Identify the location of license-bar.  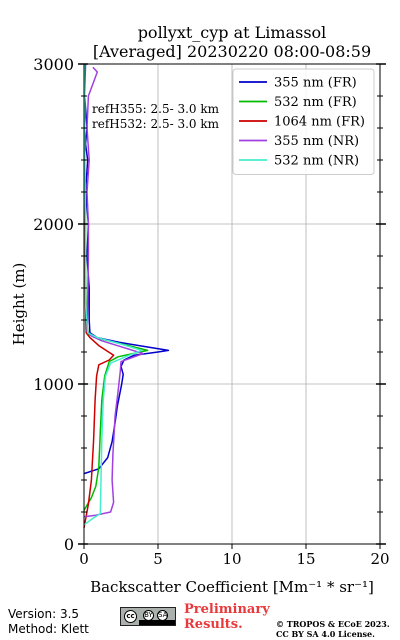
(157, 622).